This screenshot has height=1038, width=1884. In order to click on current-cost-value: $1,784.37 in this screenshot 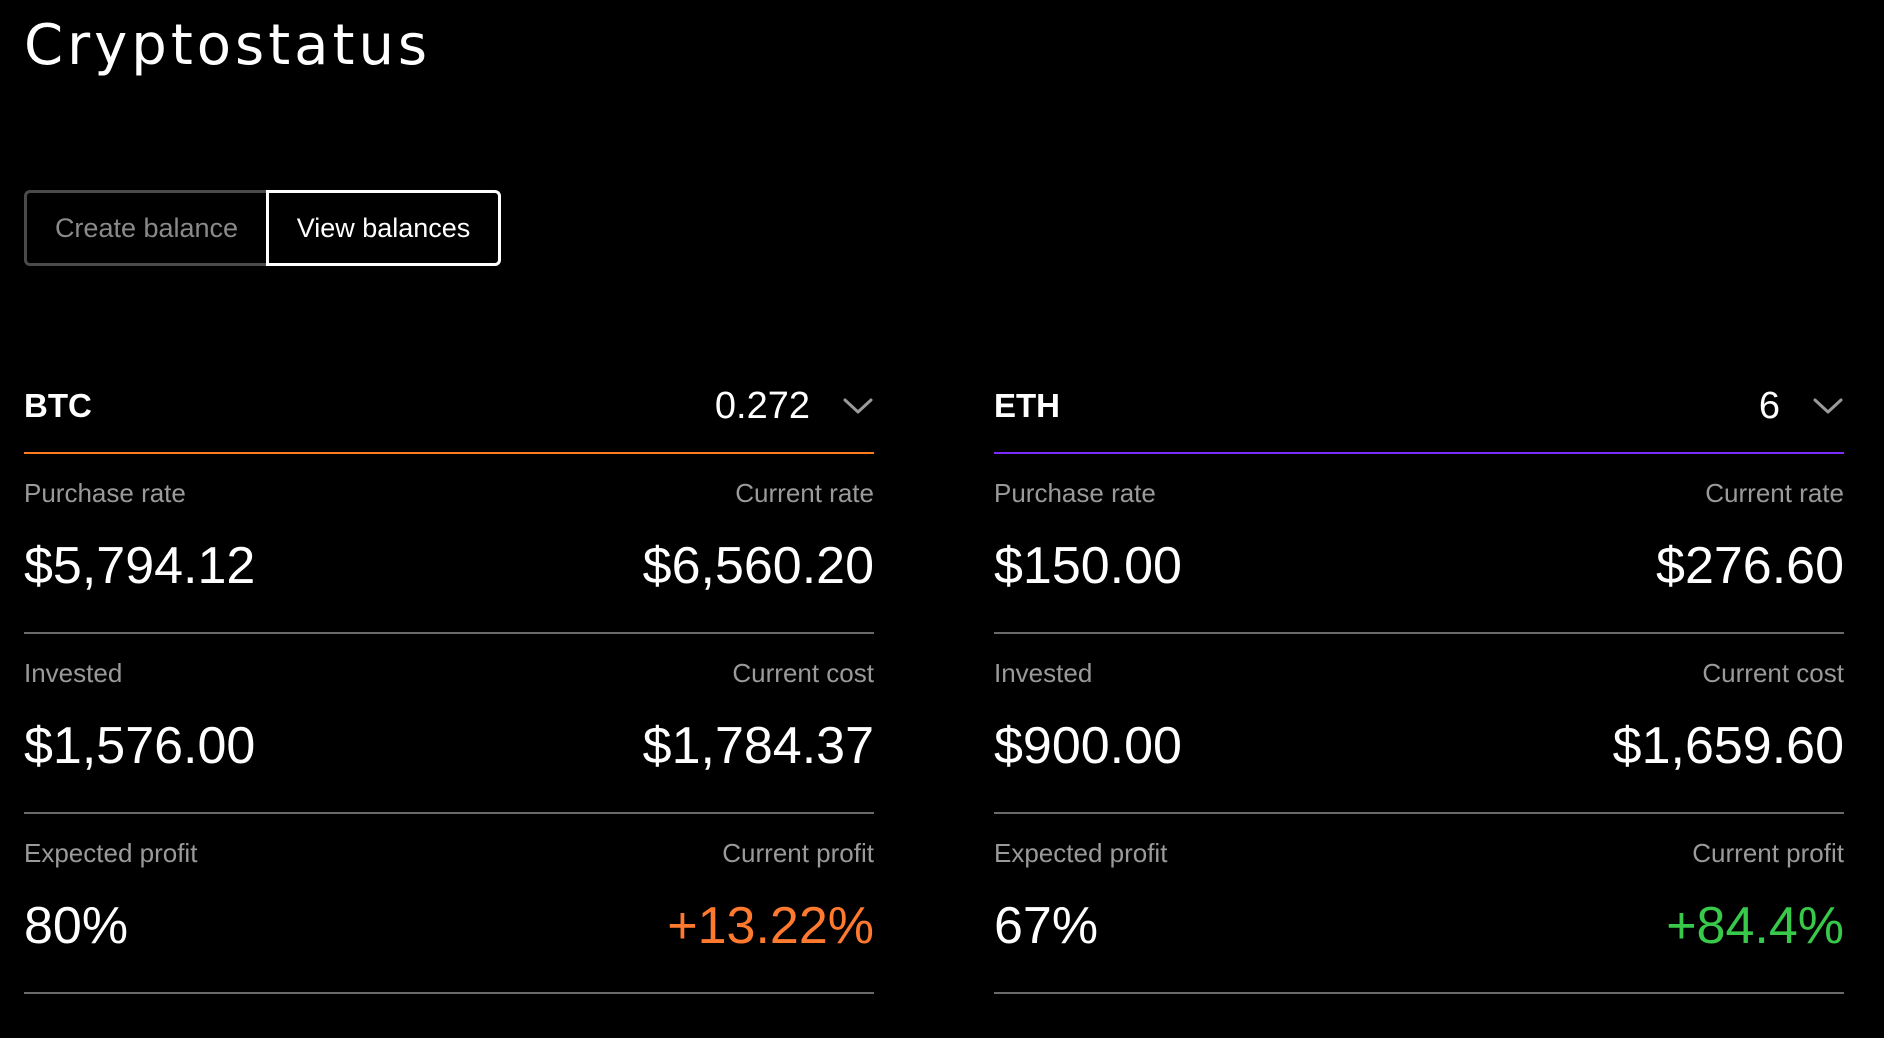, I will do `click(758, 746)`.